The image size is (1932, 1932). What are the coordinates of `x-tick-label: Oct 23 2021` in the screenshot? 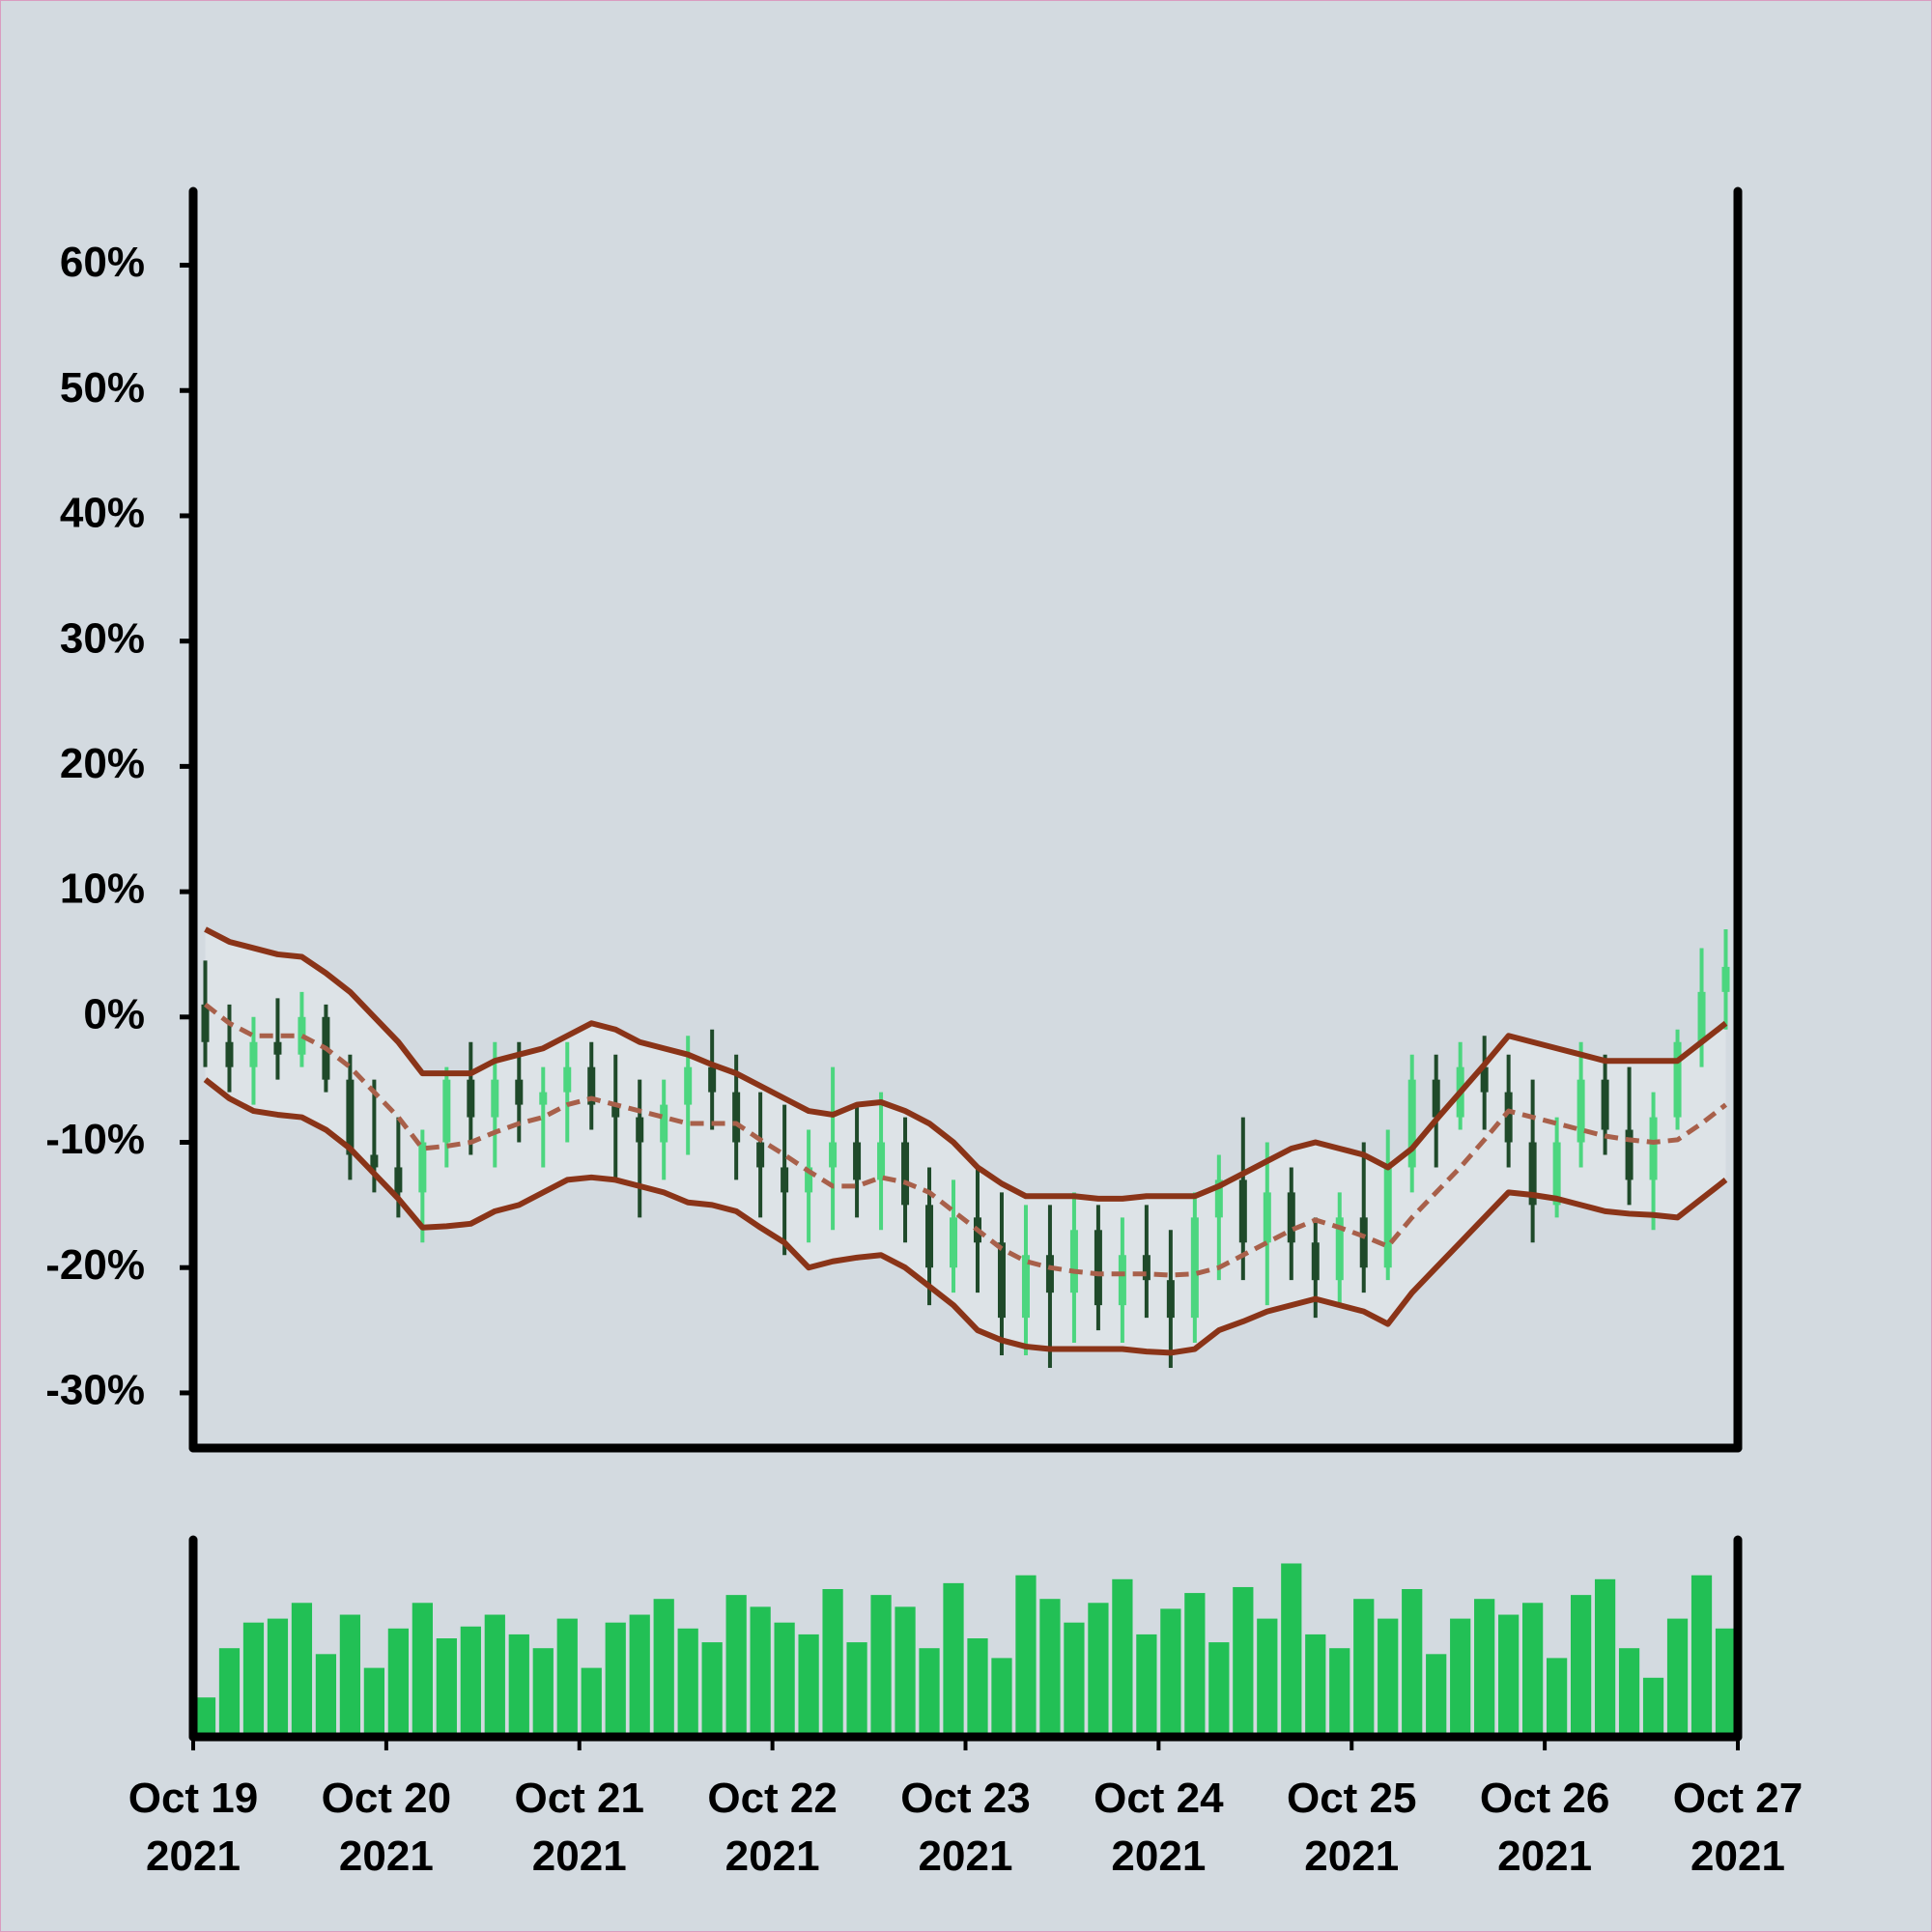 It's located at (965, 1827).